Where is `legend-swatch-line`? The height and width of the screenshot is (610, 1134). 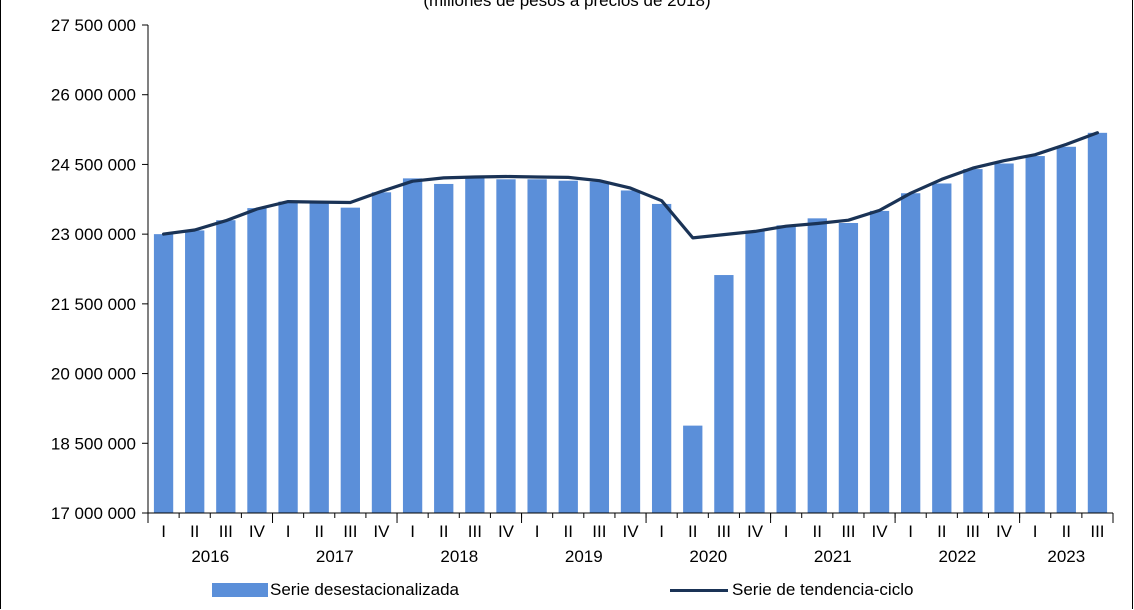 legend-swatch-line is located at coordinates (699, 590).